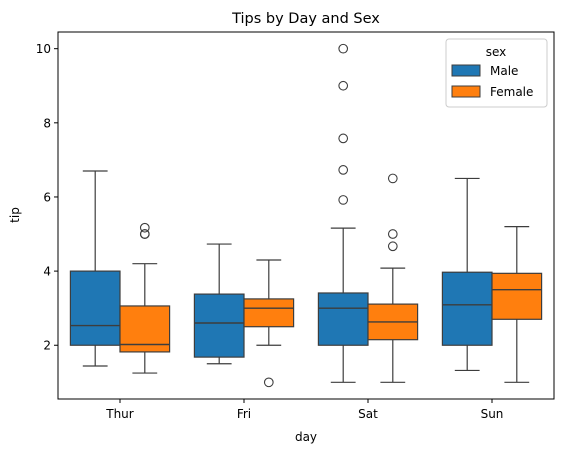 This screenshot has width=562, height=455. Describe the element at coordinates (47, 346) in the screenshot. I see `y-tick-label: 2` at that location.